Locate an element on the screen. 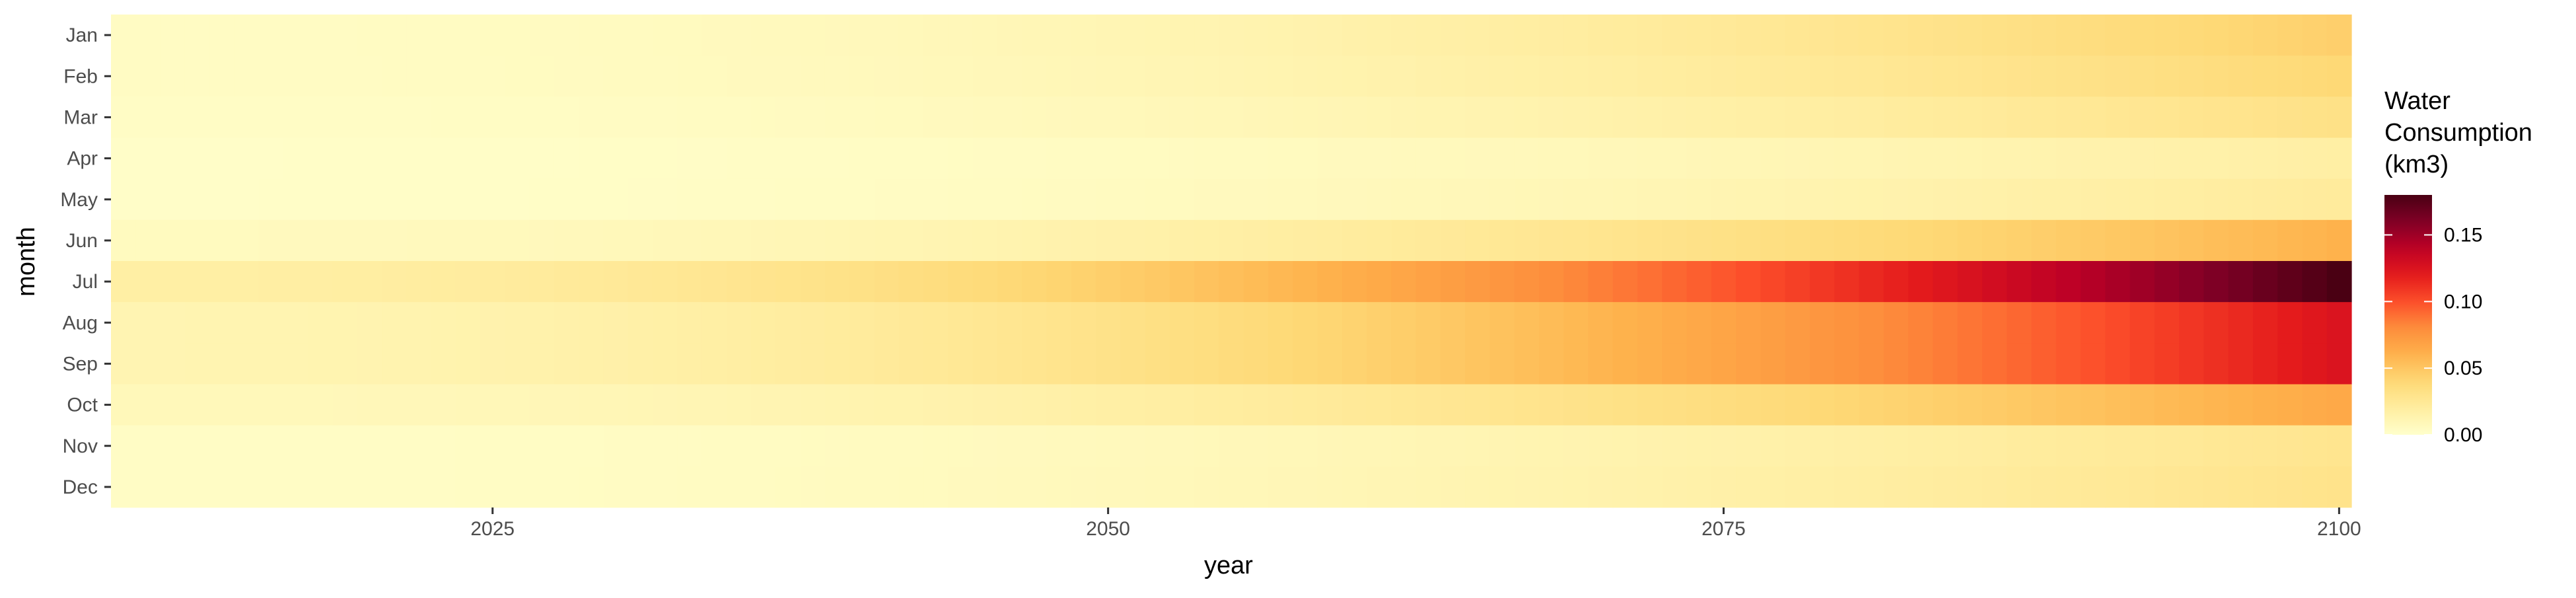 The image size is (2576, 598). heatmap-tile-aug-2020 is located at coordinates (370, 323).